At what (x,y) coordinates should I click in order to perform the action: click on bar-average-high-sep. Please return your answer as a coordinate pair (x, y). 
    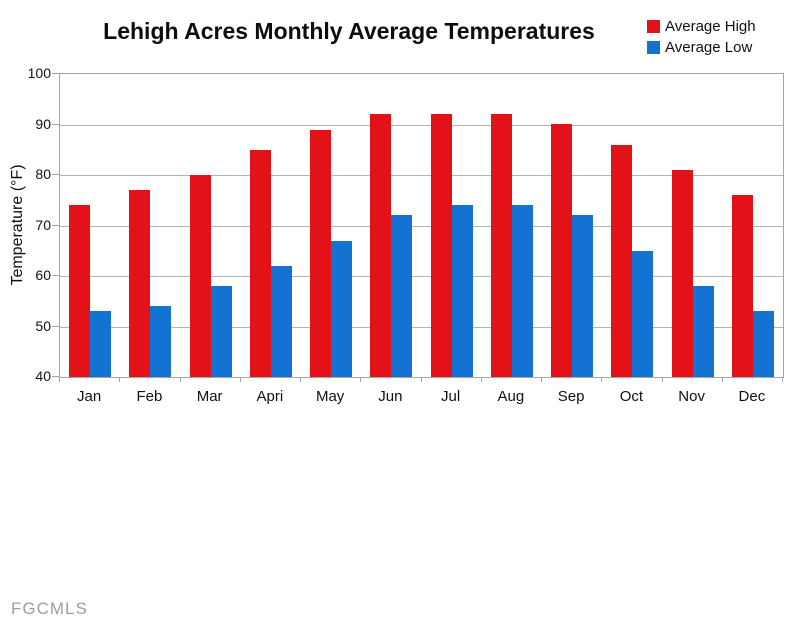
    Looking at the image, I should click on (562, 250).